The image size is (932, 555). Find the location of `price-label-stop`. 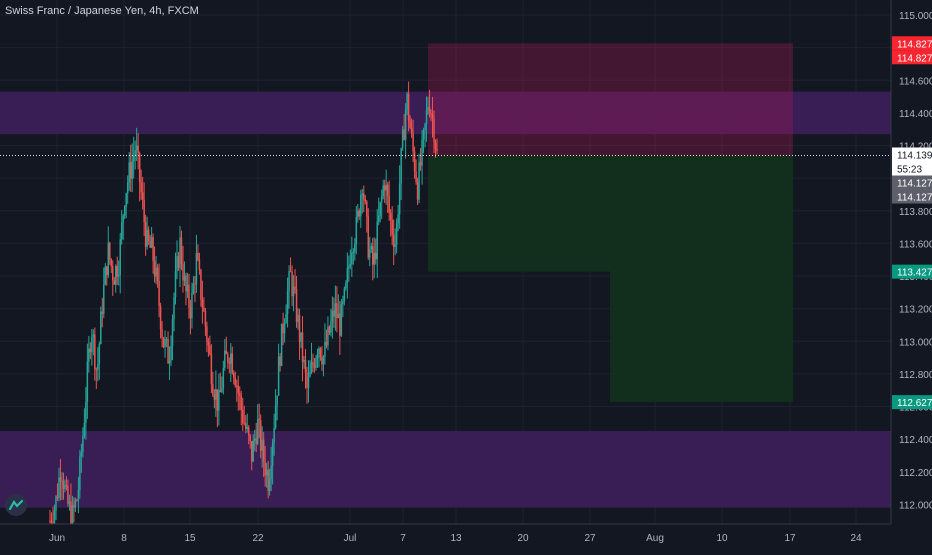

price-label-stop is located at coordinates (912, 57).